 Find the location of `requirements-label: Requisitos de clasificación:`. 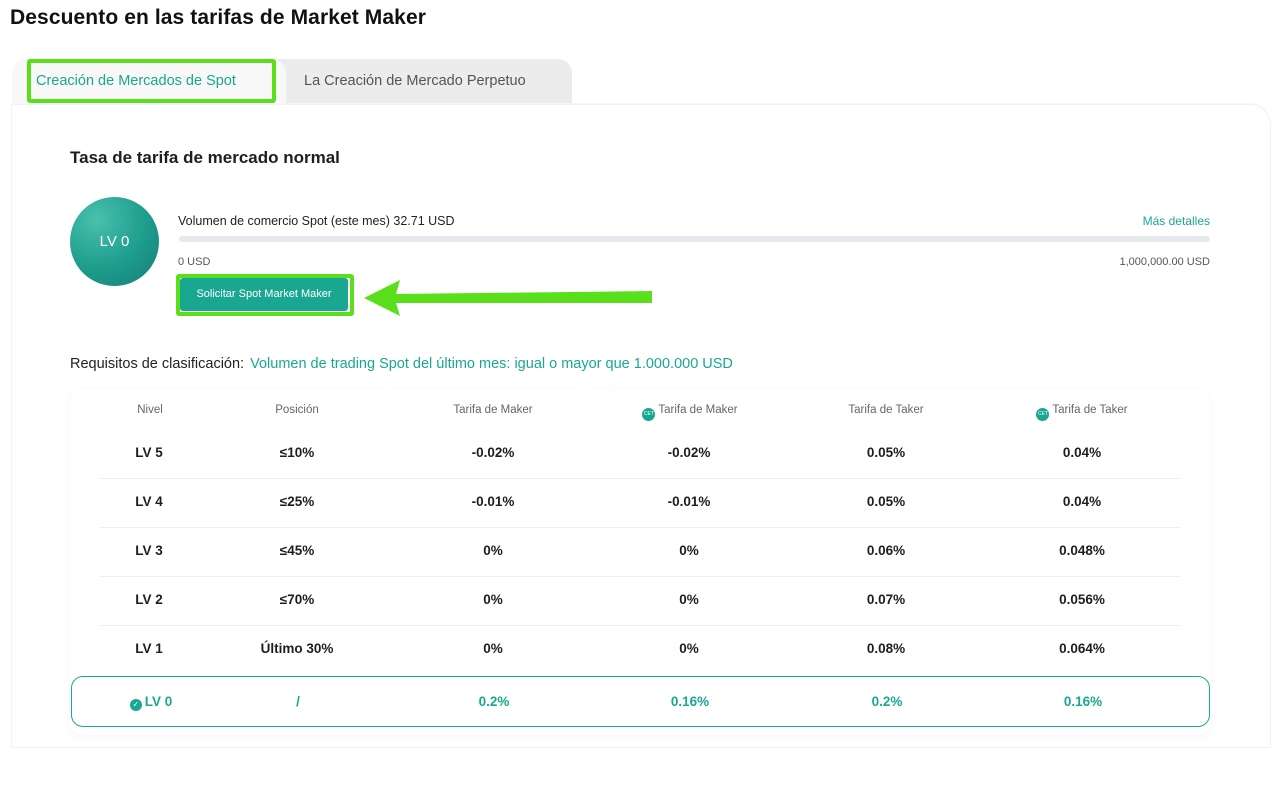

requirements-label: Requisitos de clasificación: is located at coordinates (157, 364).